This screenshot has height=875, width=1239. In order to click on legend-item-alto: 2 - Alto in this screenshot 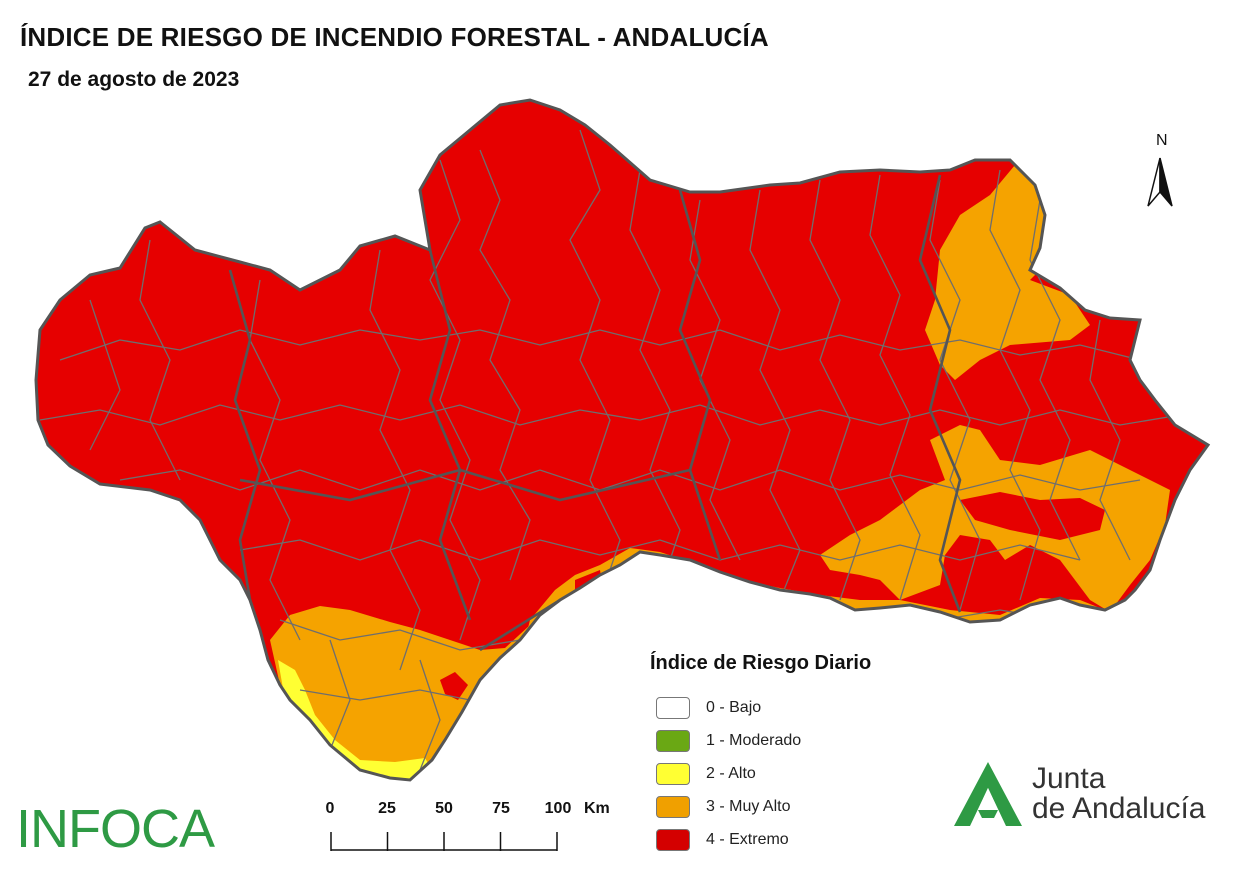, I will do `click(760, 773)`.